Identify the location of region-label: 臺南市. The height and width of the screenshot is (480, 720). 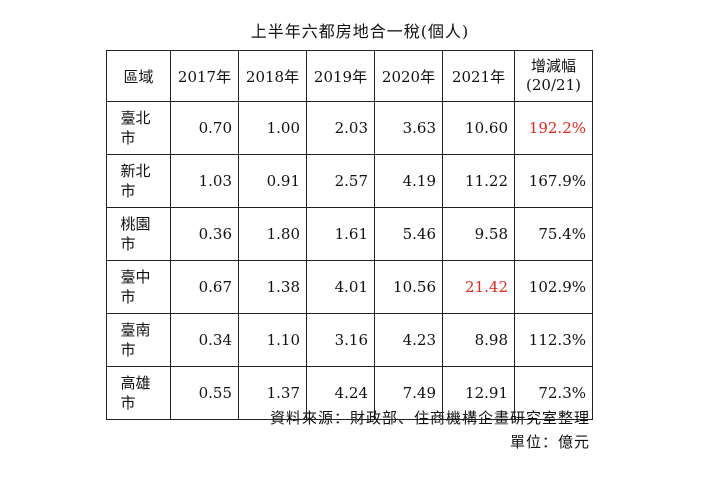
(135, 340).